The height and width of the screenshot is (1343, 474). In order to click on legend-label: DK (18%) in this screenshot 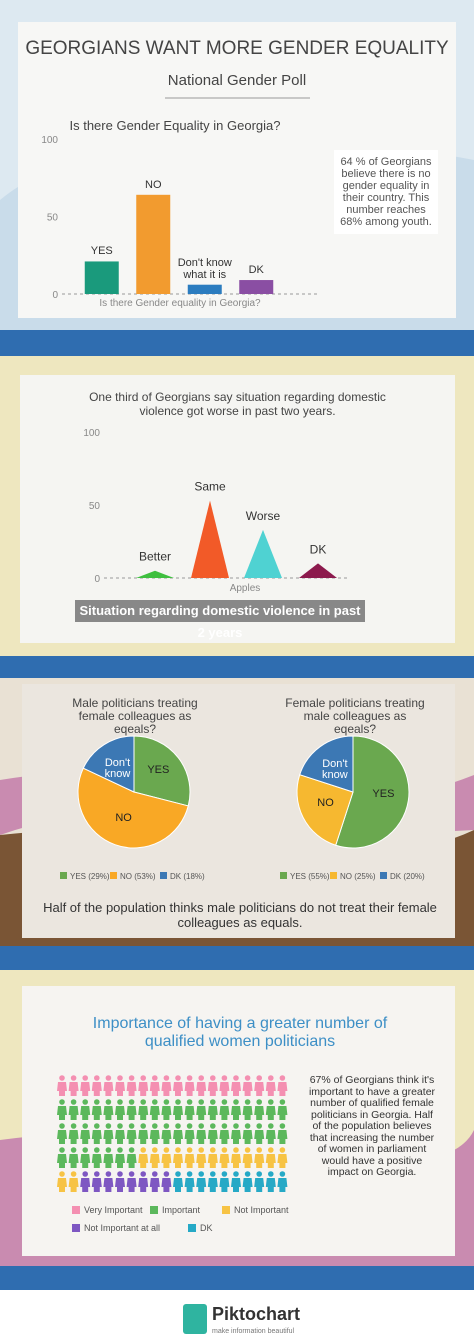, I will do `click(187, 876)`.